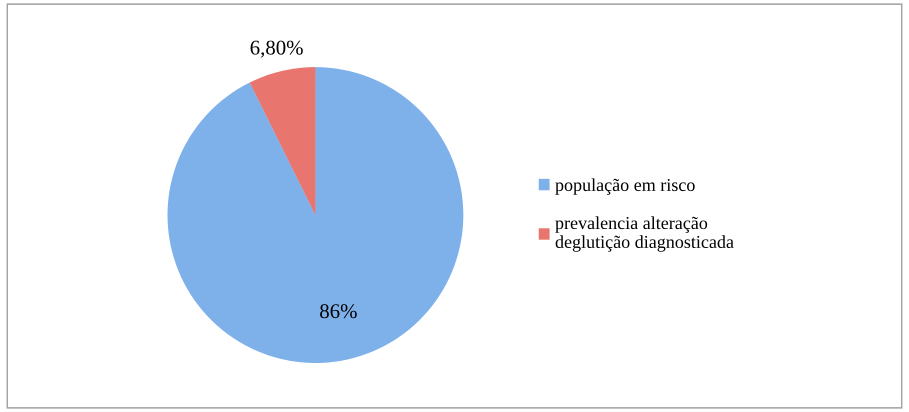  Describe the element at coordinates (283, 141) in the screenshot. I see `pie-slice` at that location.